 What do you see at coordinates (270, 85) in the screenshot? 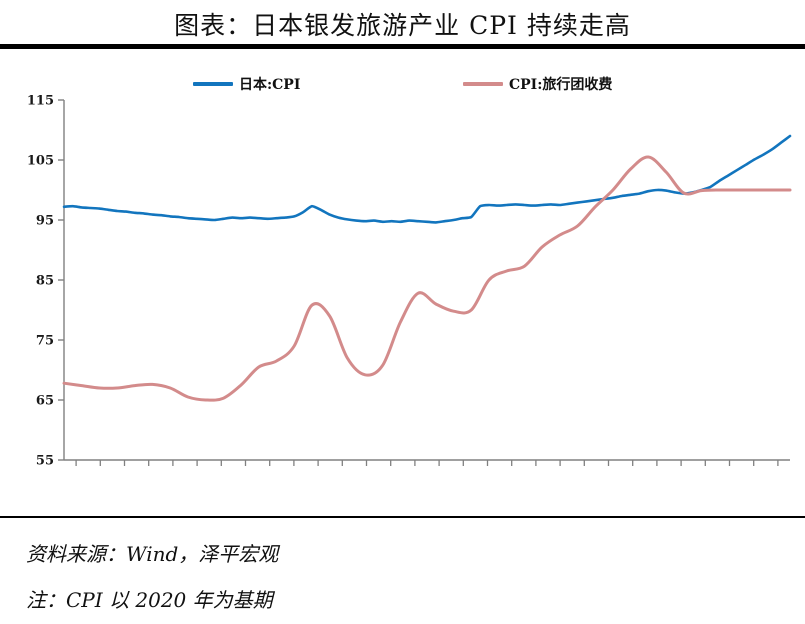
I see `legend-label-japan-cpi: 日本:CPI` at bounding box center [270, 85].